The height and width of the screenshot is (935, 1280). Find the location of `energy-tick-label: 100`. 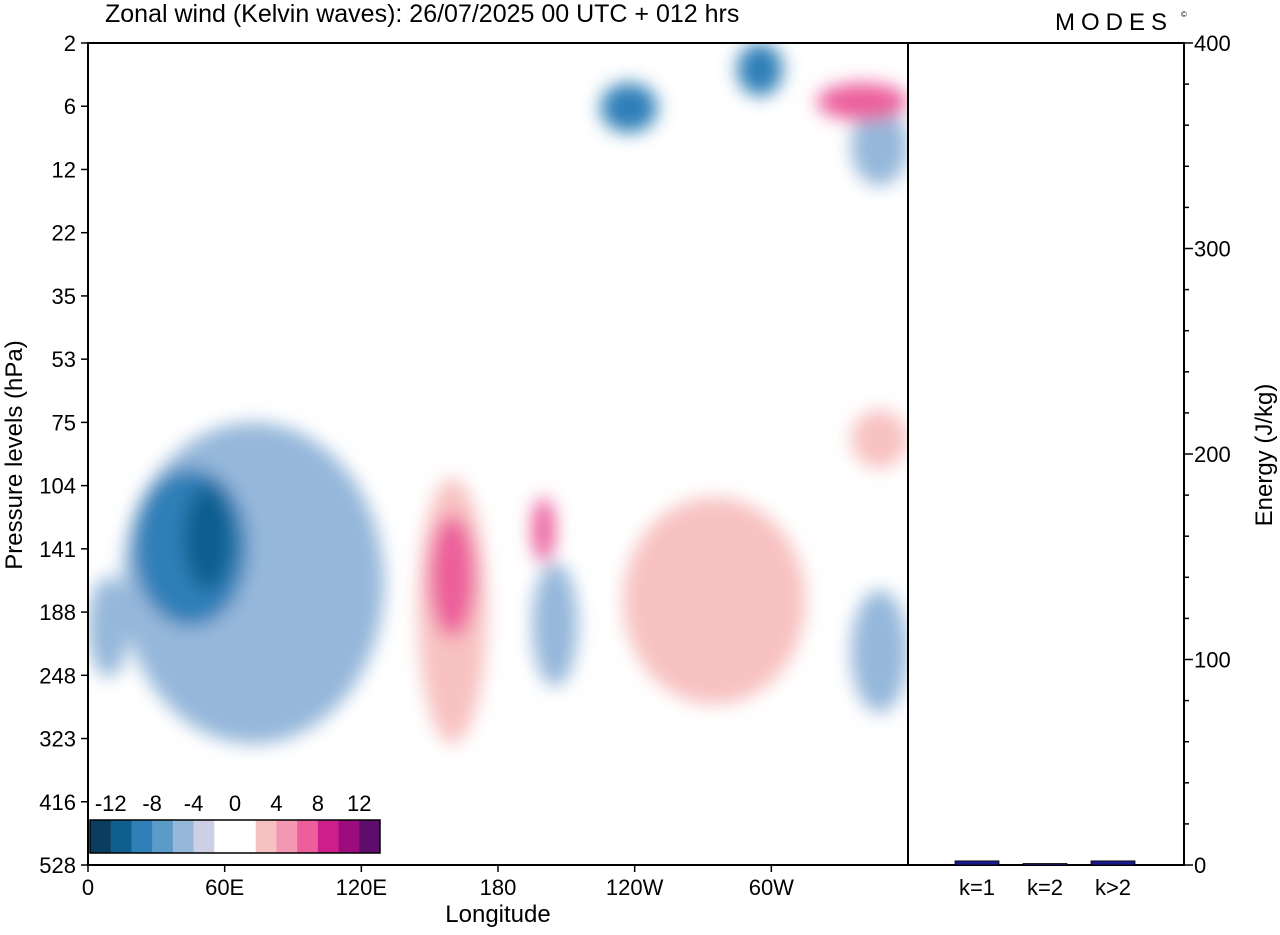

energy-tick-label: 100 is located at coordinates (1212, 660).